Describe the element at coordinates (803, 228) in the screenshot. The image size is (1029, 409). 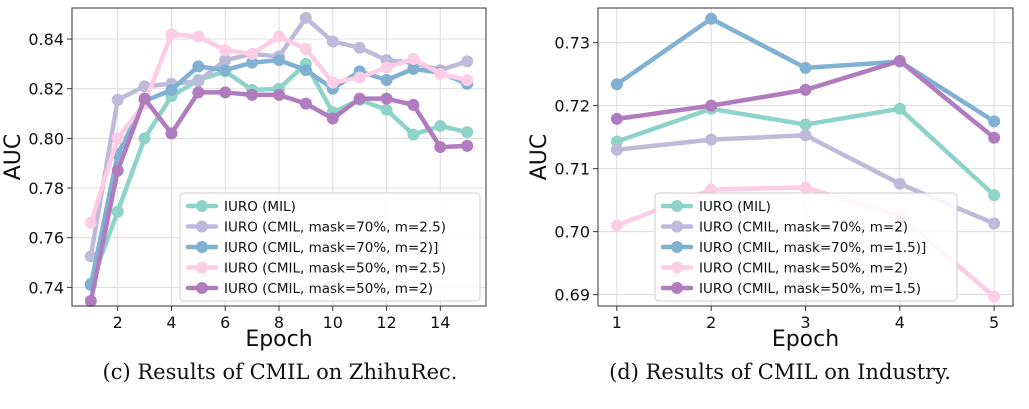
I see `right-legend-label: IURO (CMIL, mask=70%, m=2)` at that location.